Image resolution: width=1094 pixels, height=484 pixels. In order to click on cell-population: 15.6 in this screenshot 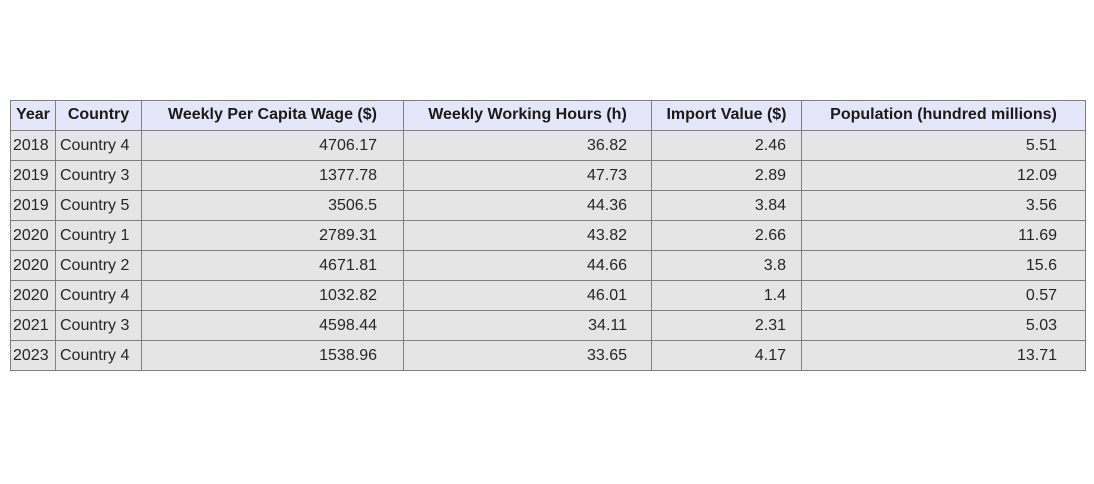, I will do `click(943, 265)`.